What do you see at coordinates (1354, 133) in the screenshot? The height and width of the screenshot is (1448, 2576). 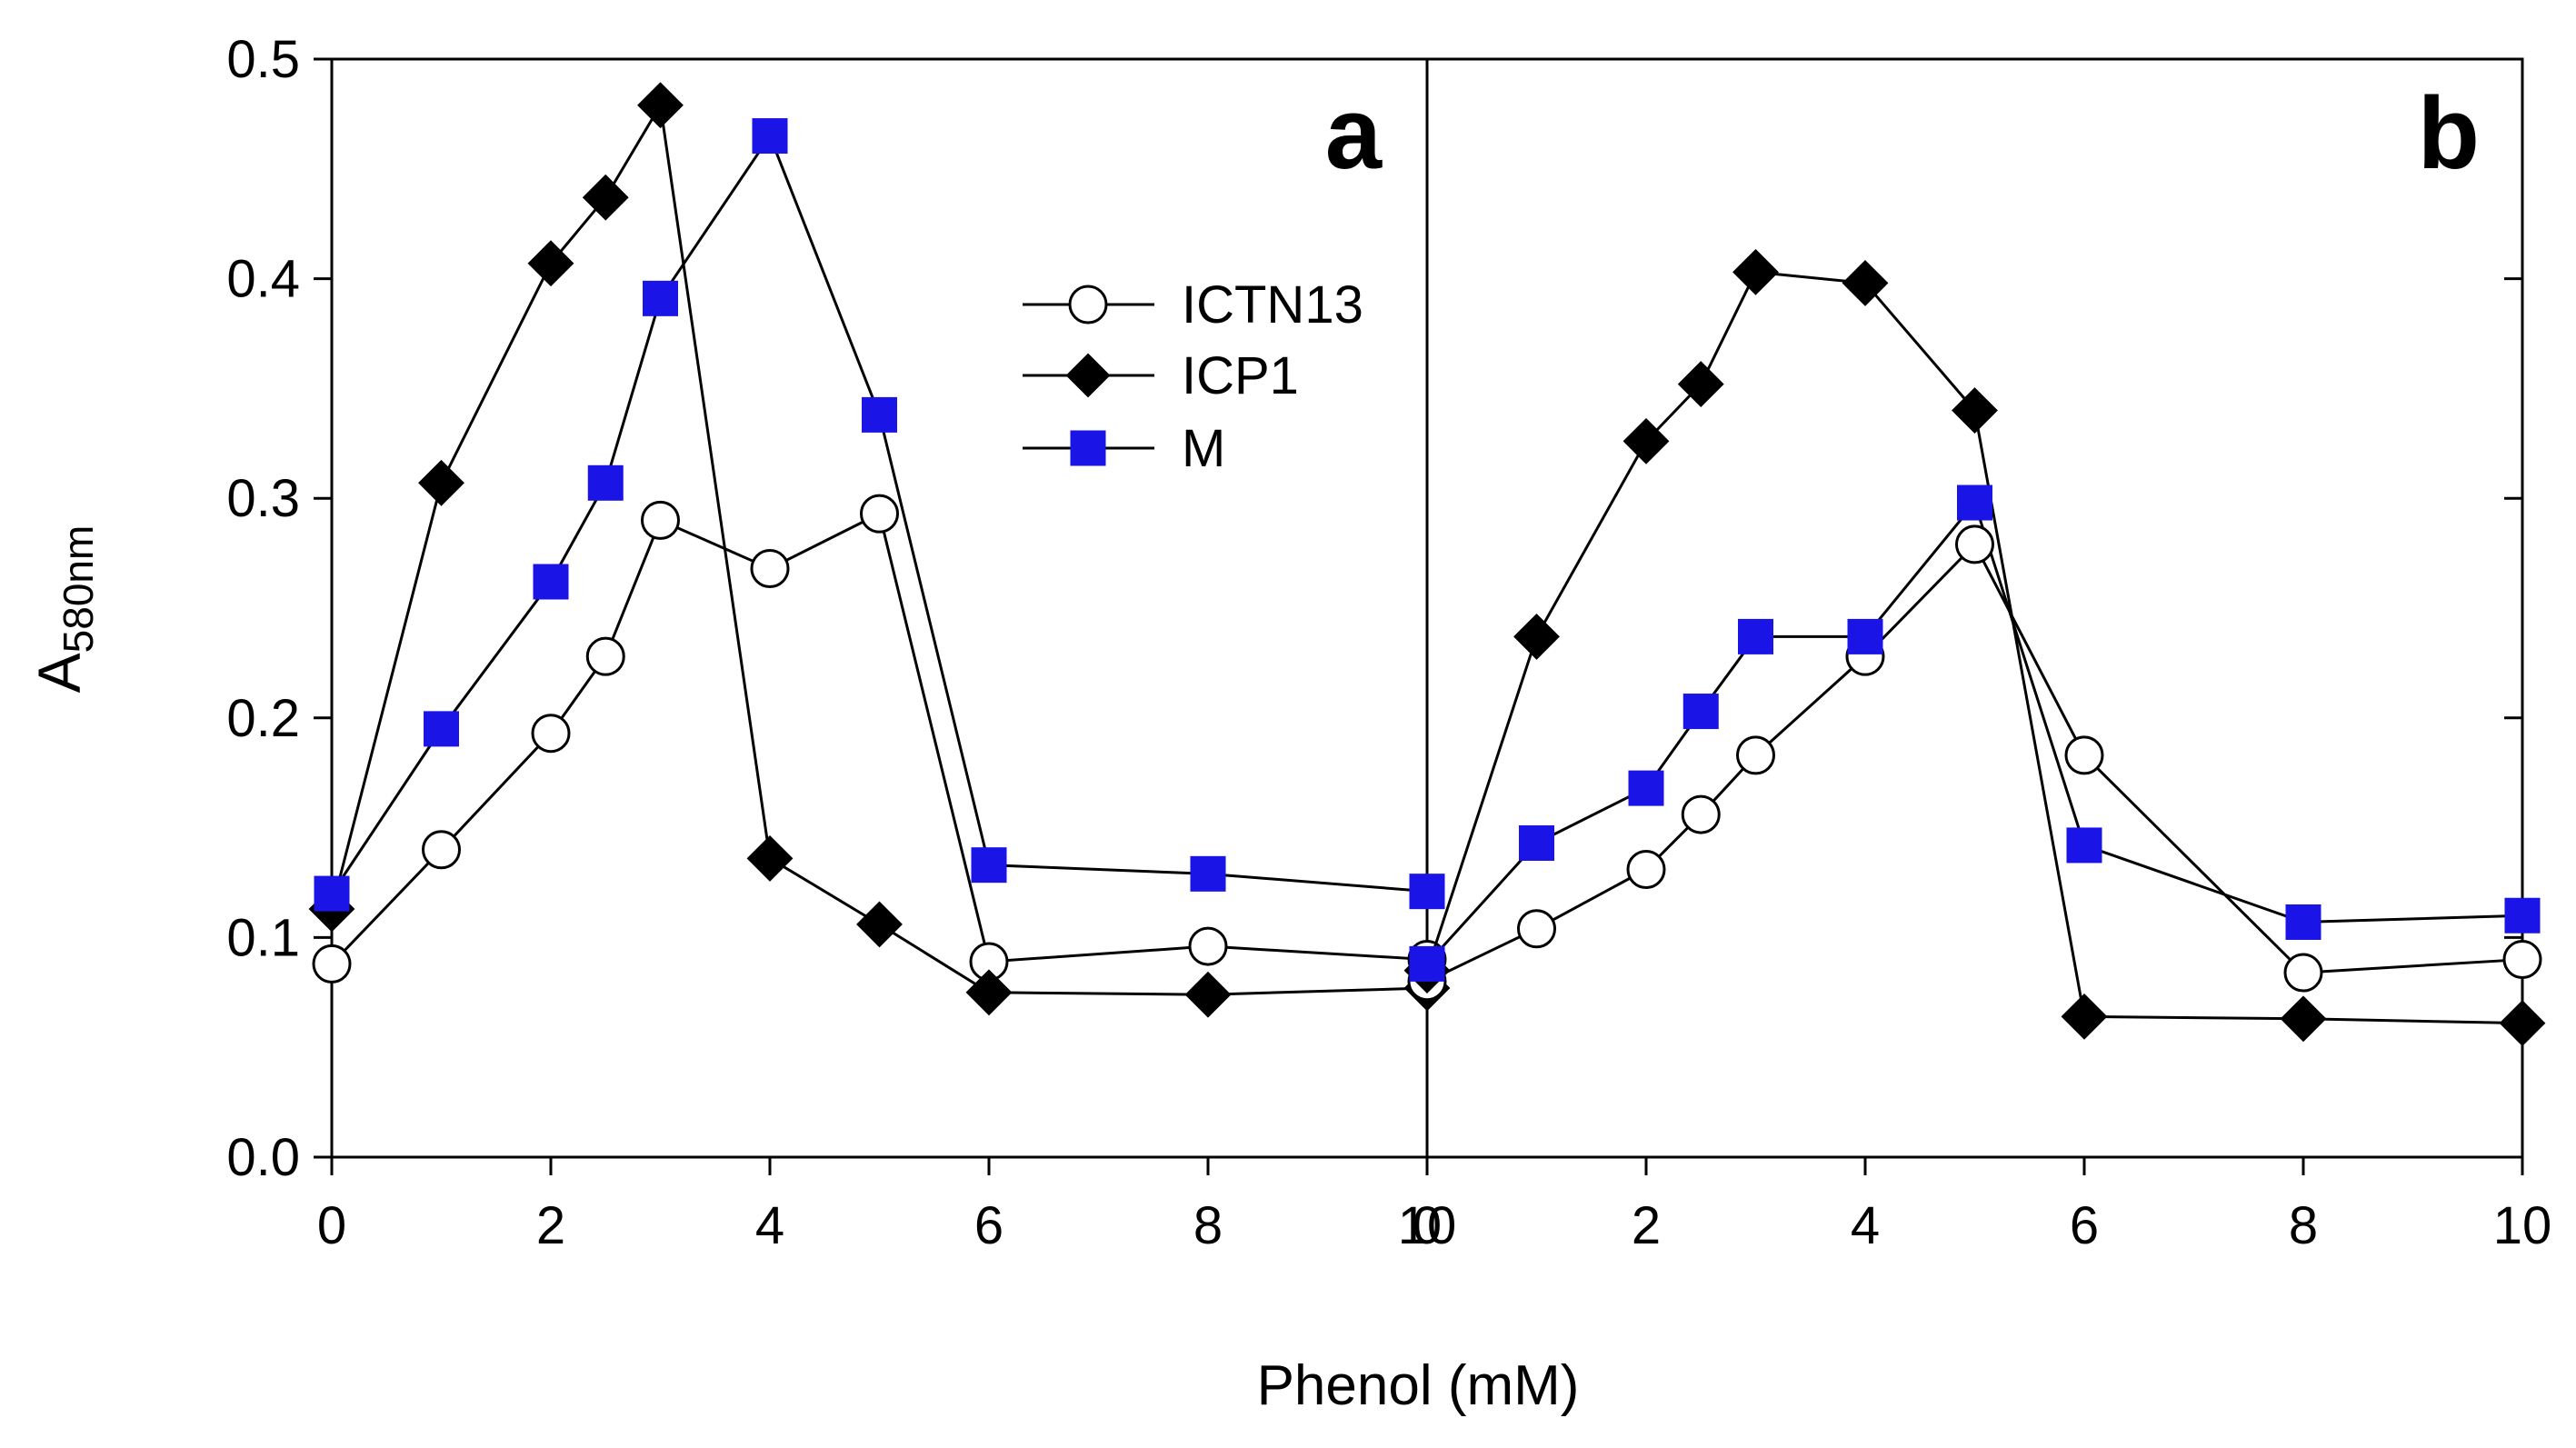 I see `panel-a-label: a` at bounding box center [1354, 133].